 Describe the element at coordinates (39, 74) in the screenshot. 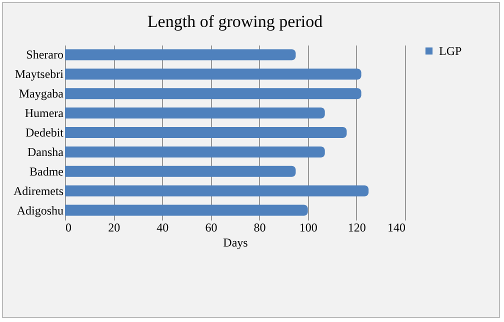

I see `y-tick-label: Maytsebri` at that location.